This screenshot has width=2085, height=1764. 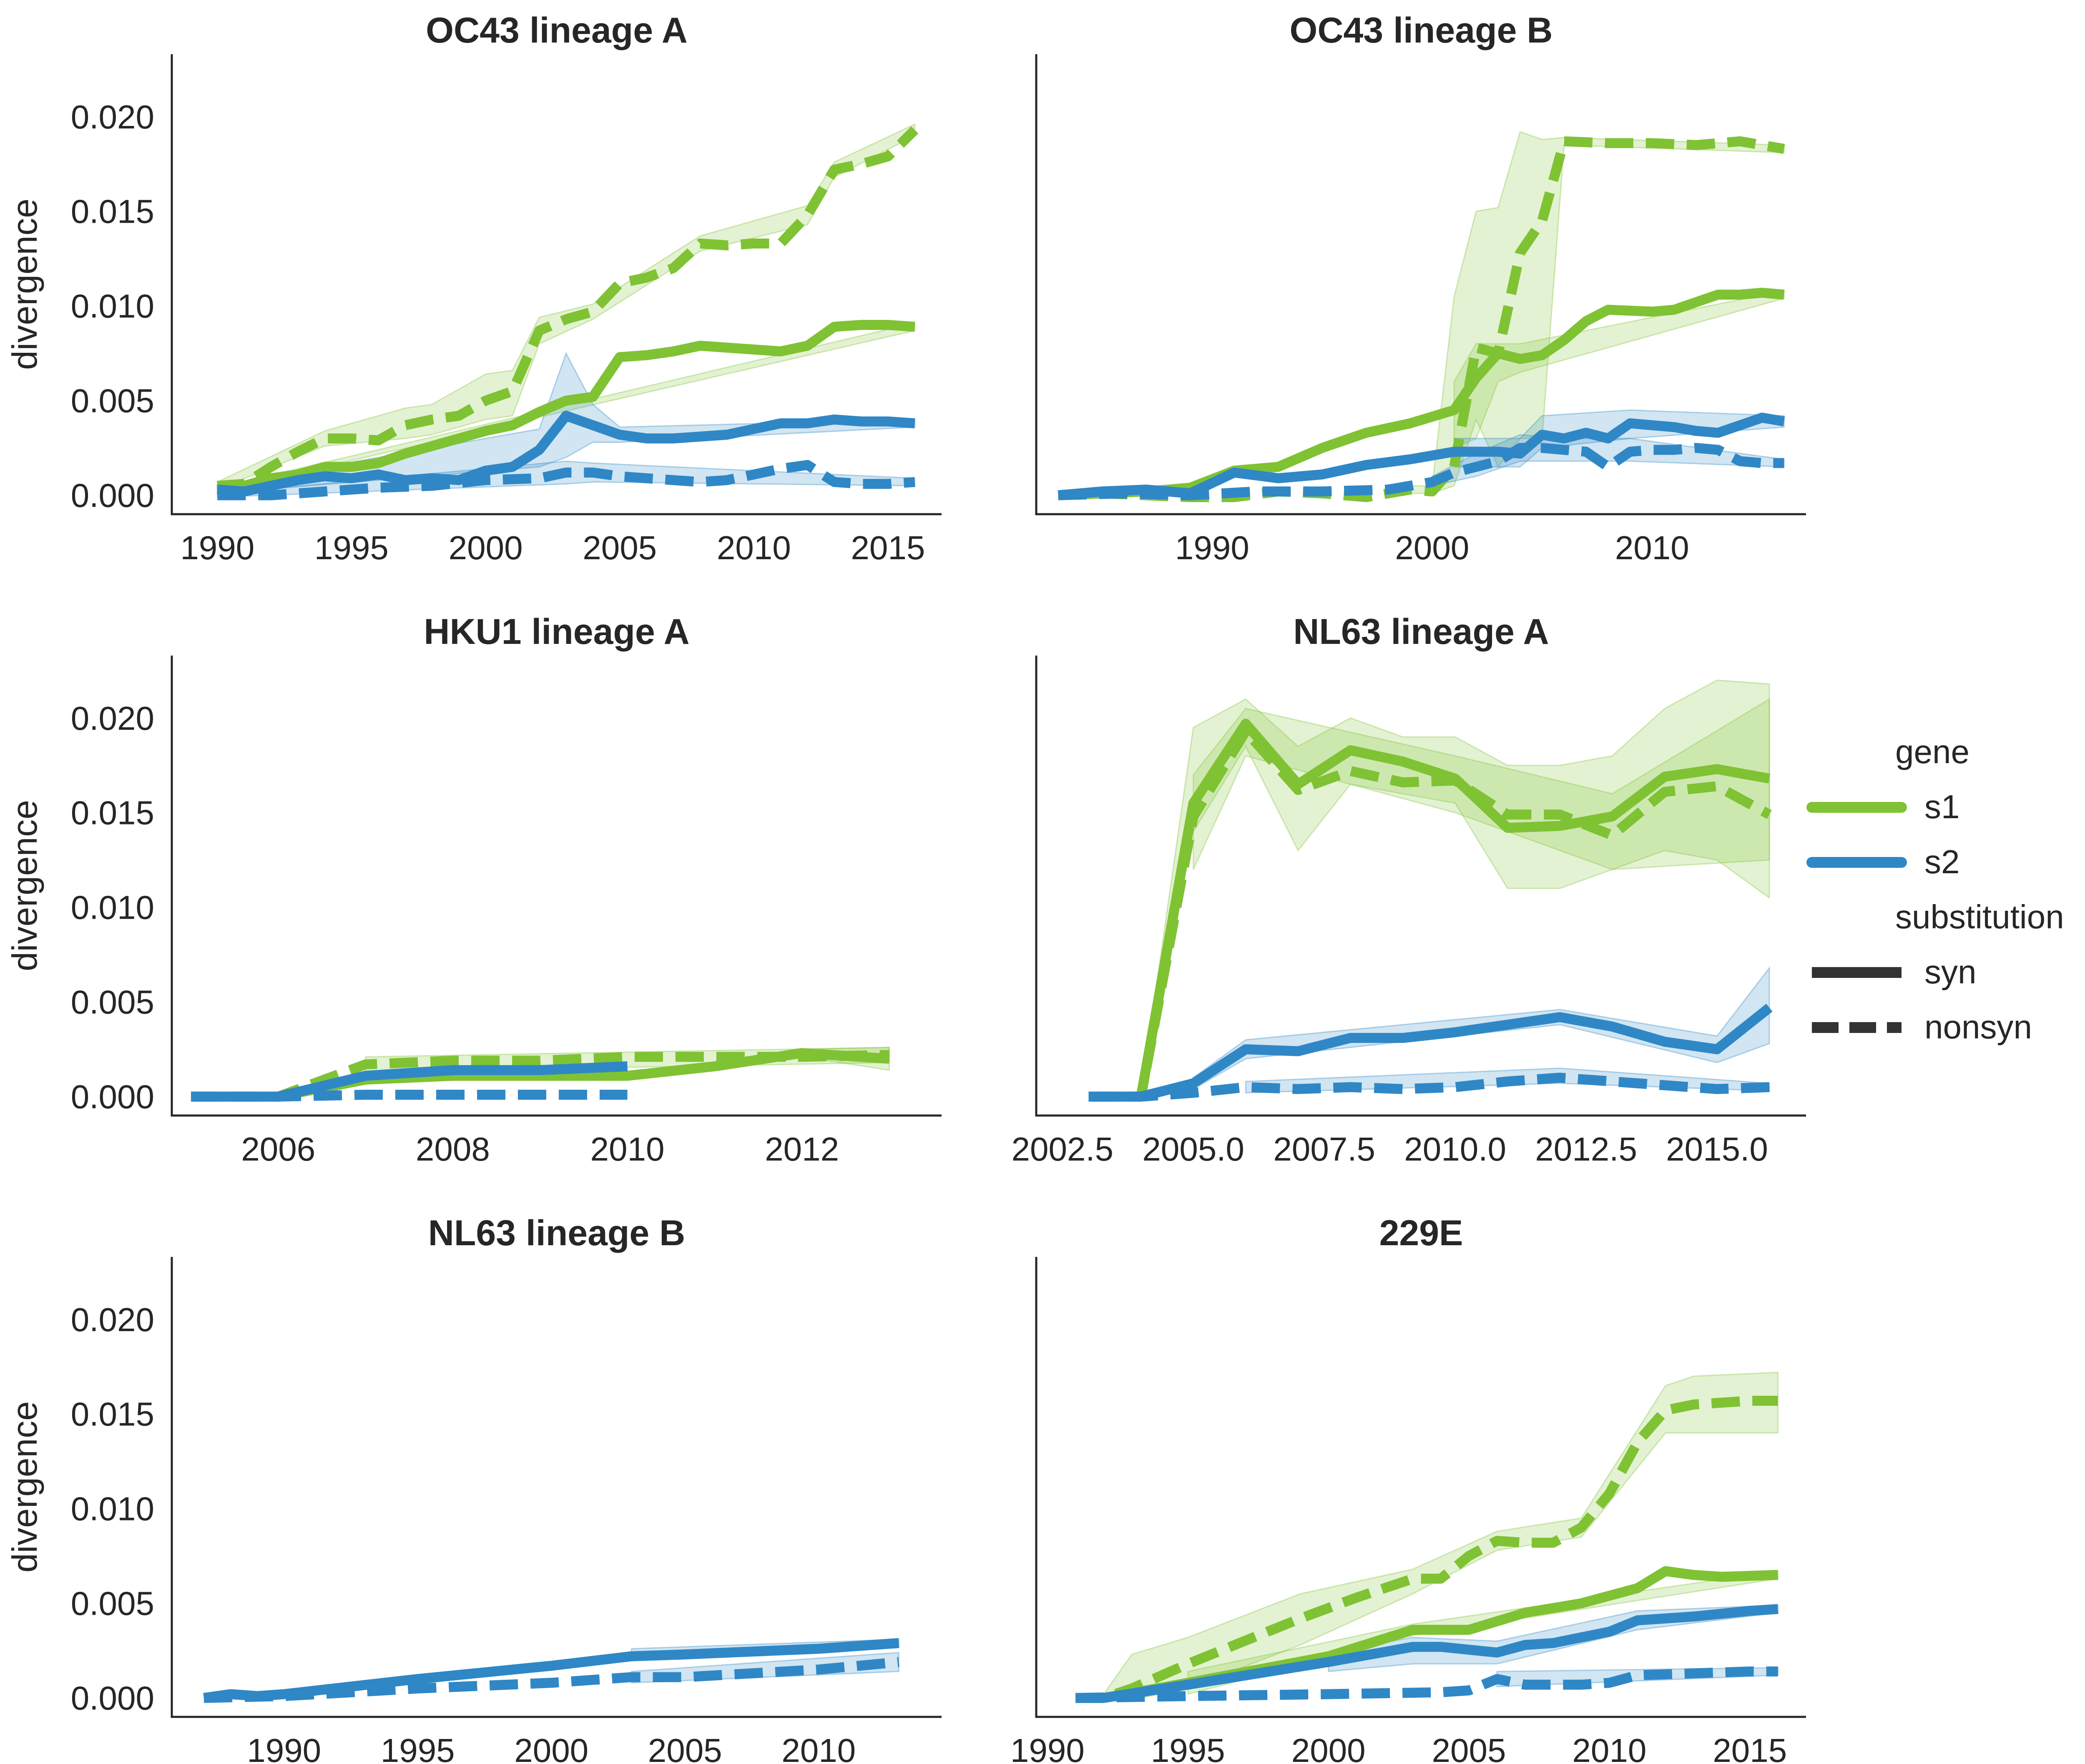 I want to click on panel-title: HKU1 lineage A, so click(x=556, y=632).